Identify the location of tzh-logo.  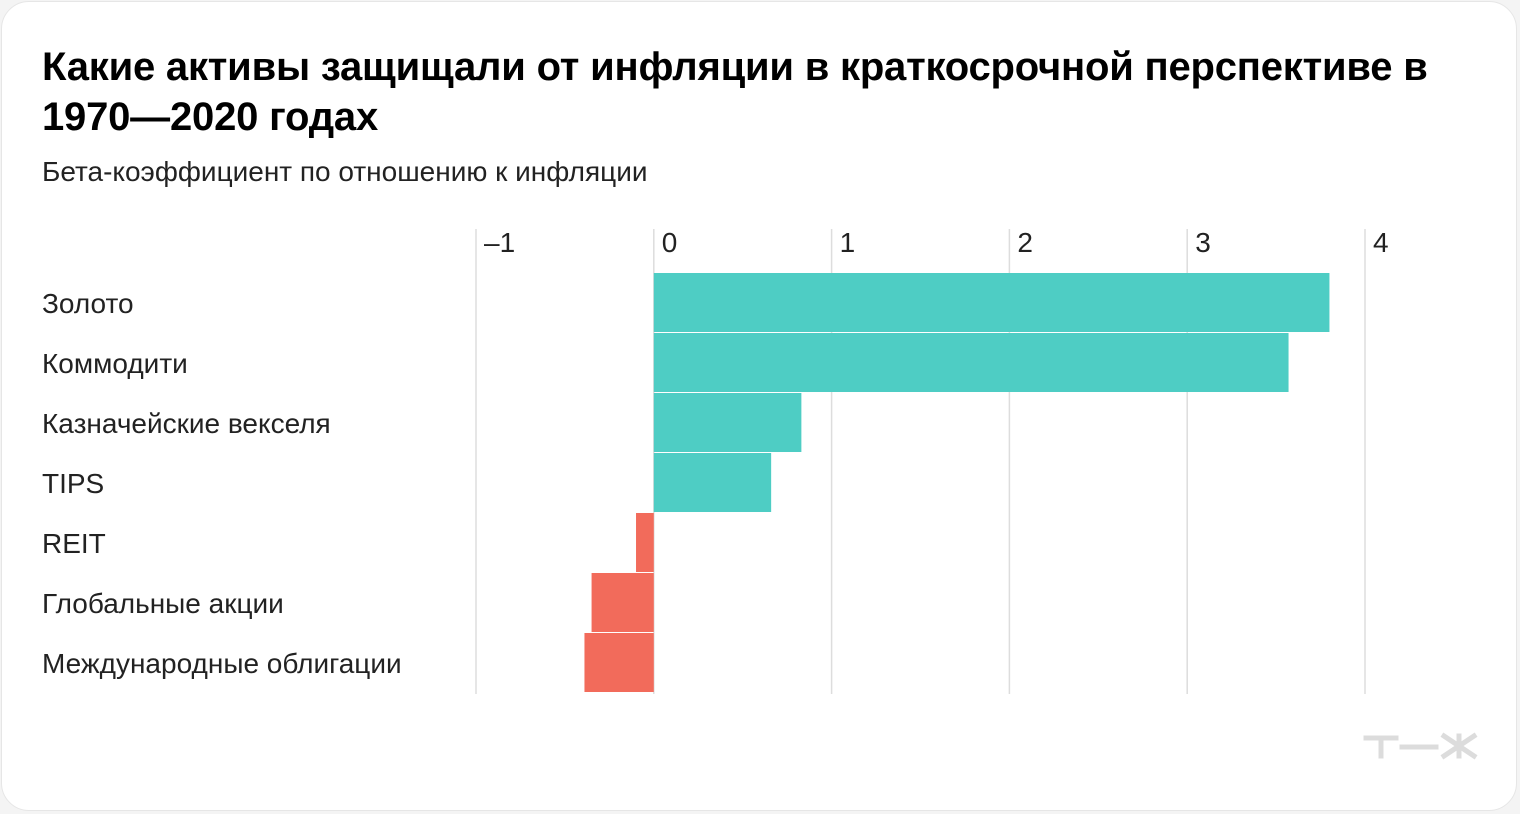
(1420, 746).